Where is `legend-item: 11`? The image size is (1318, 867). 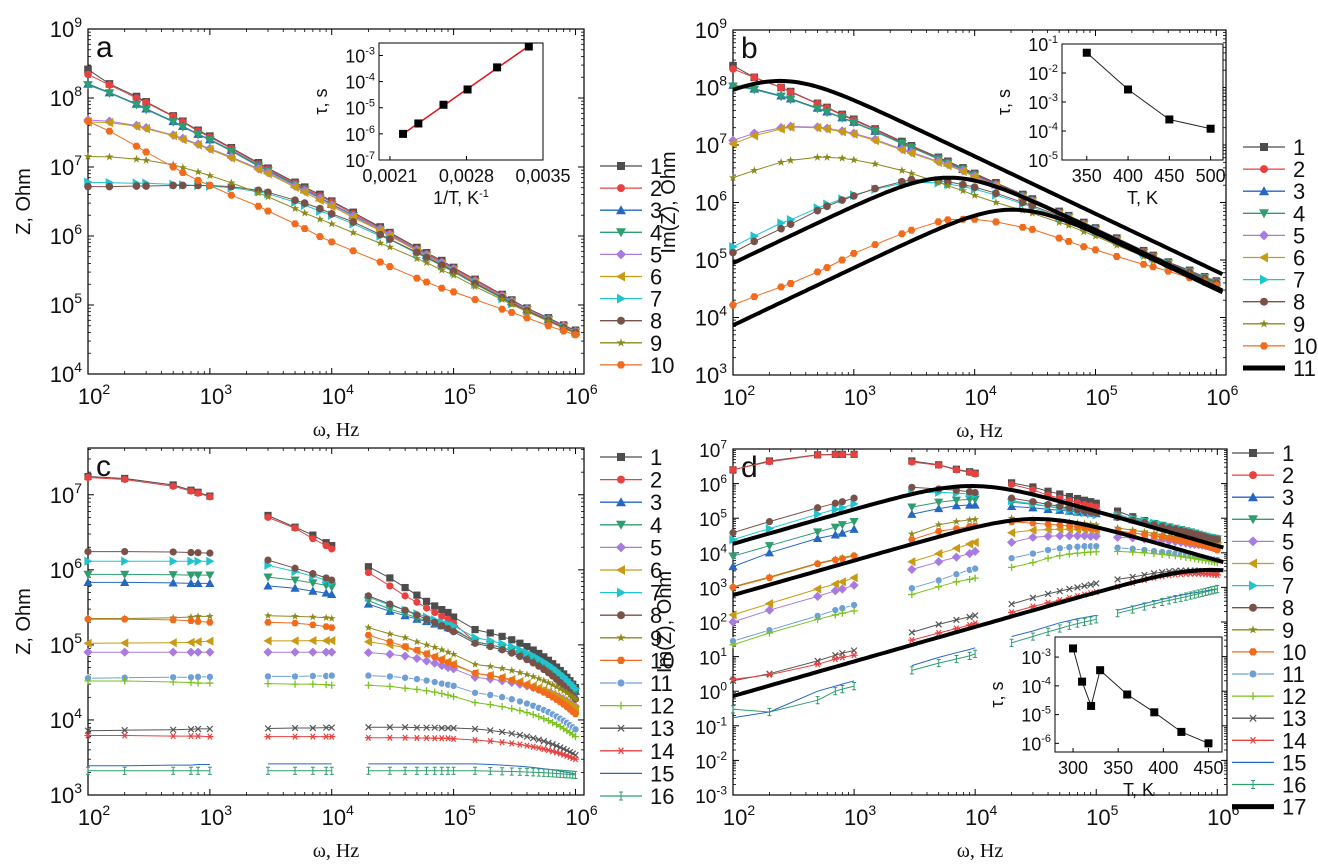
legend-item: 11 is located at coordinates (1268, 674).